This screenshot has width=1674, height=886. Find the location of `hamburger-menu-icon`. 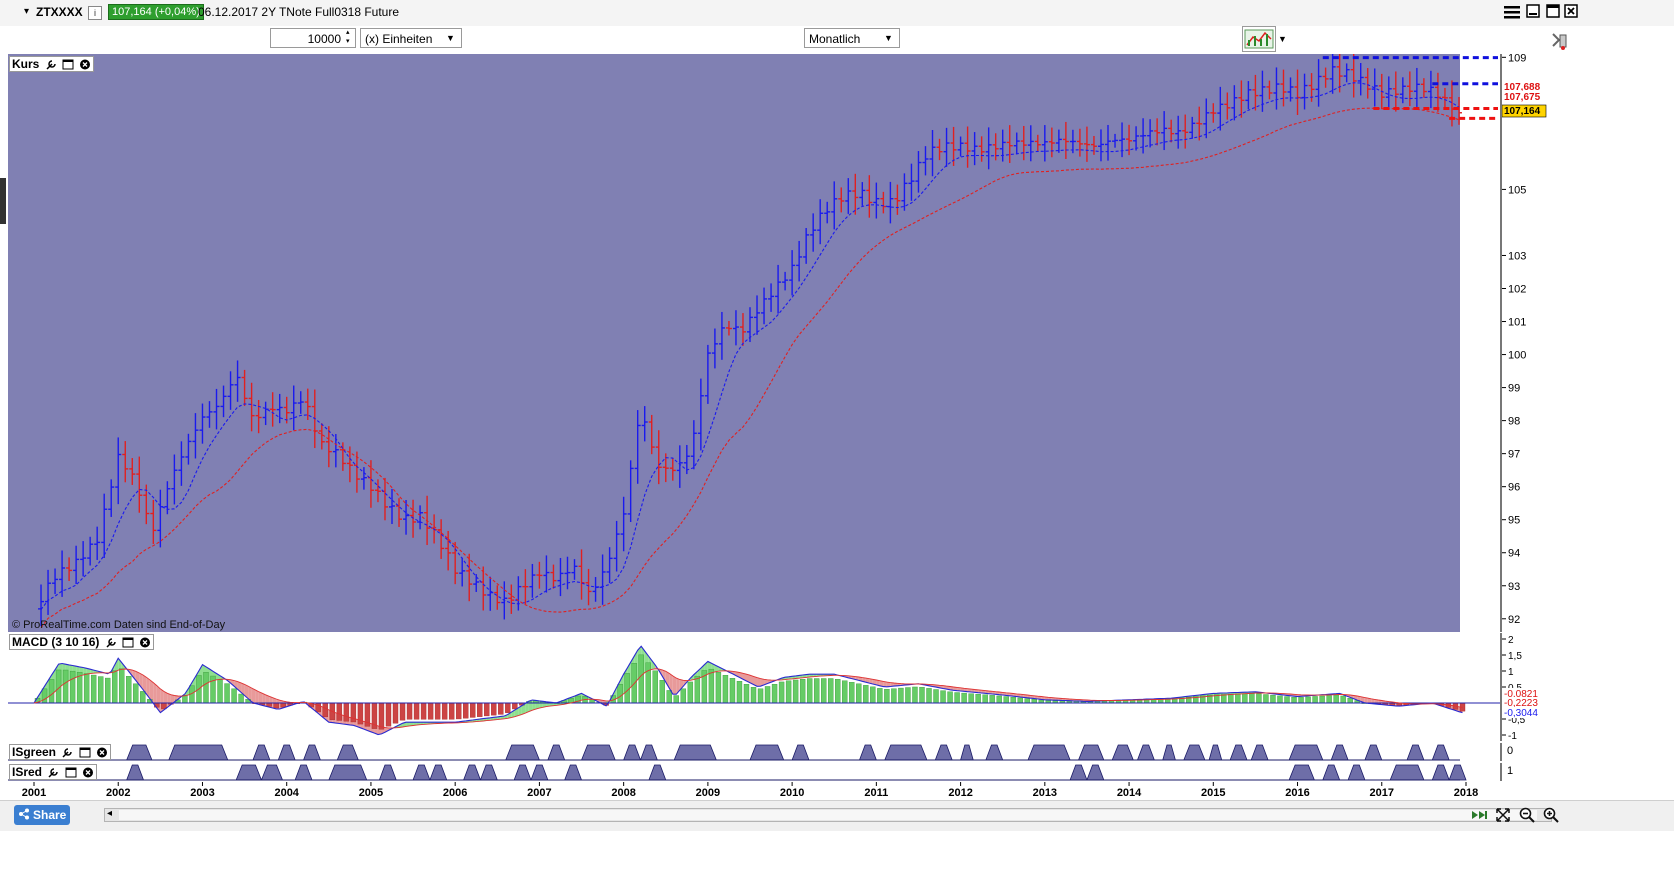

hamburger-menu-icon is located at coordinates (1512, 12).